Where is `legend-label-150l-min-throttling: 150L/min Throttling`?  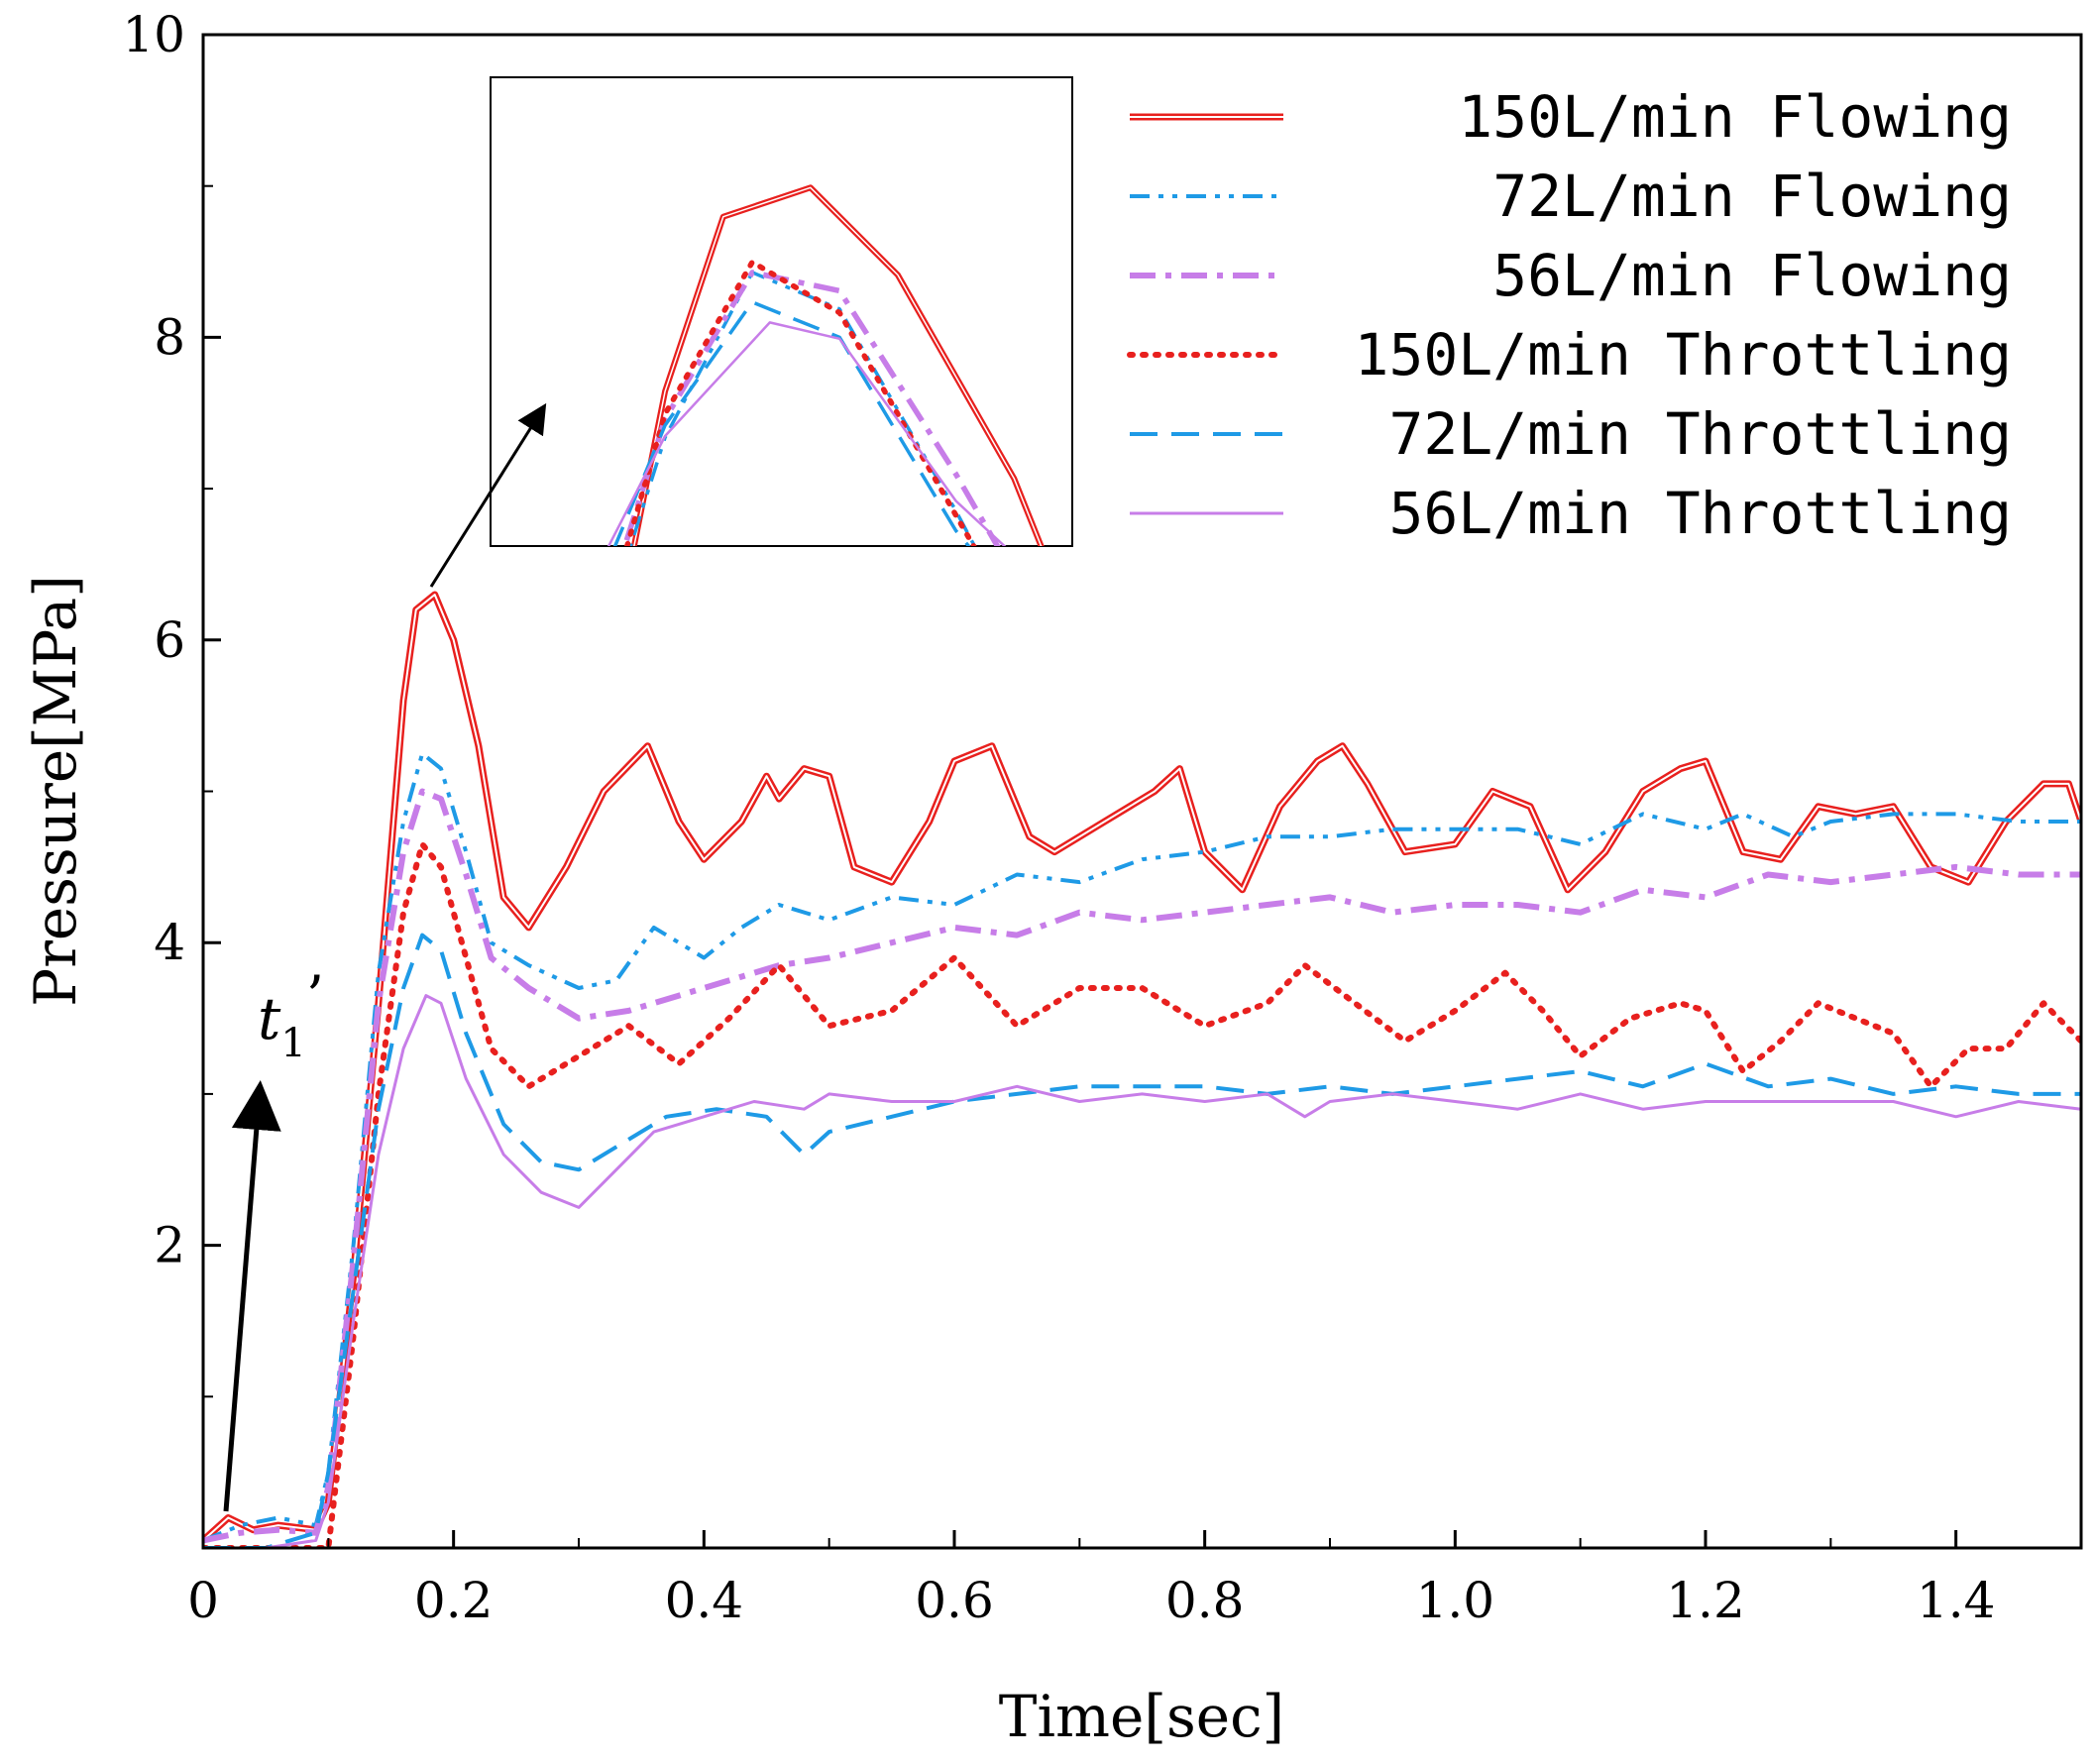 legend-label-150l-min-throttling: 150L/min Throttling is located at coordinates (1683, 354).